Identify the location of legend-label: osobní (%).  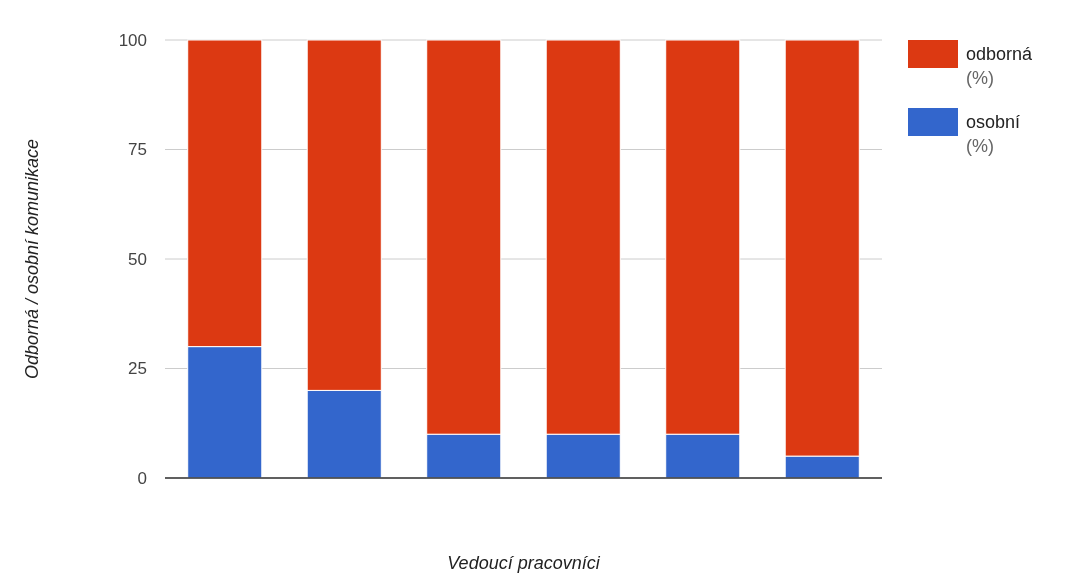
(996, 134).